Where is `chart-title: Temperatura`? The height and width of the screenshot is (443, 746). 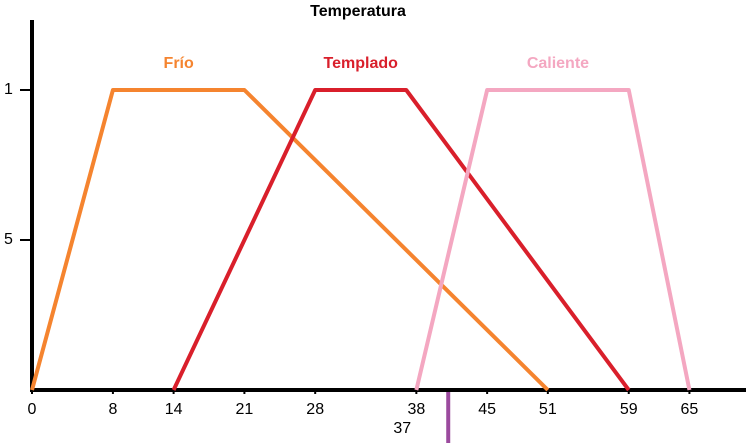
chart-title: Temperatura is located at coordinates (358, 11).